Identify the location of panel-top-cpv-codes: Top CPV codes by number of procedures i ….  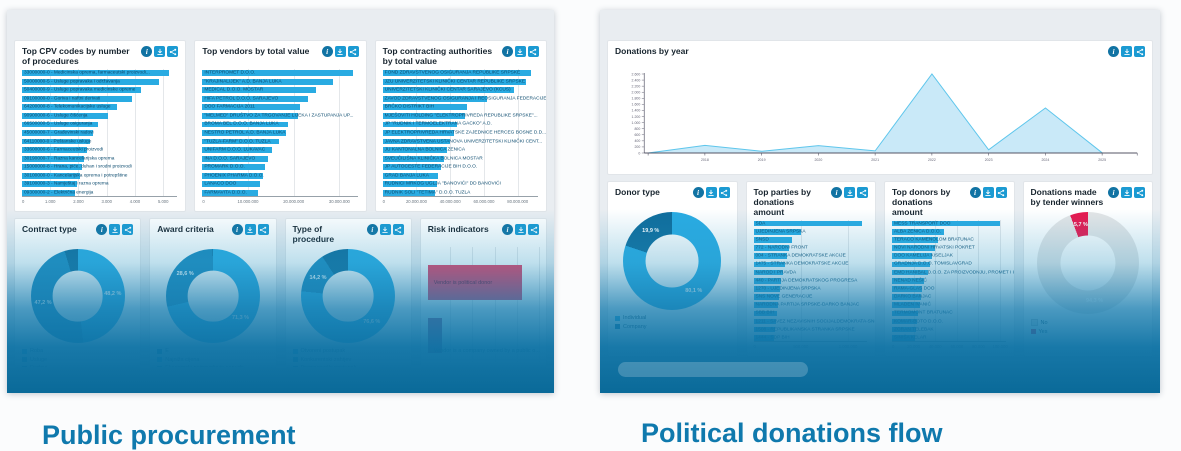
(100, 126).